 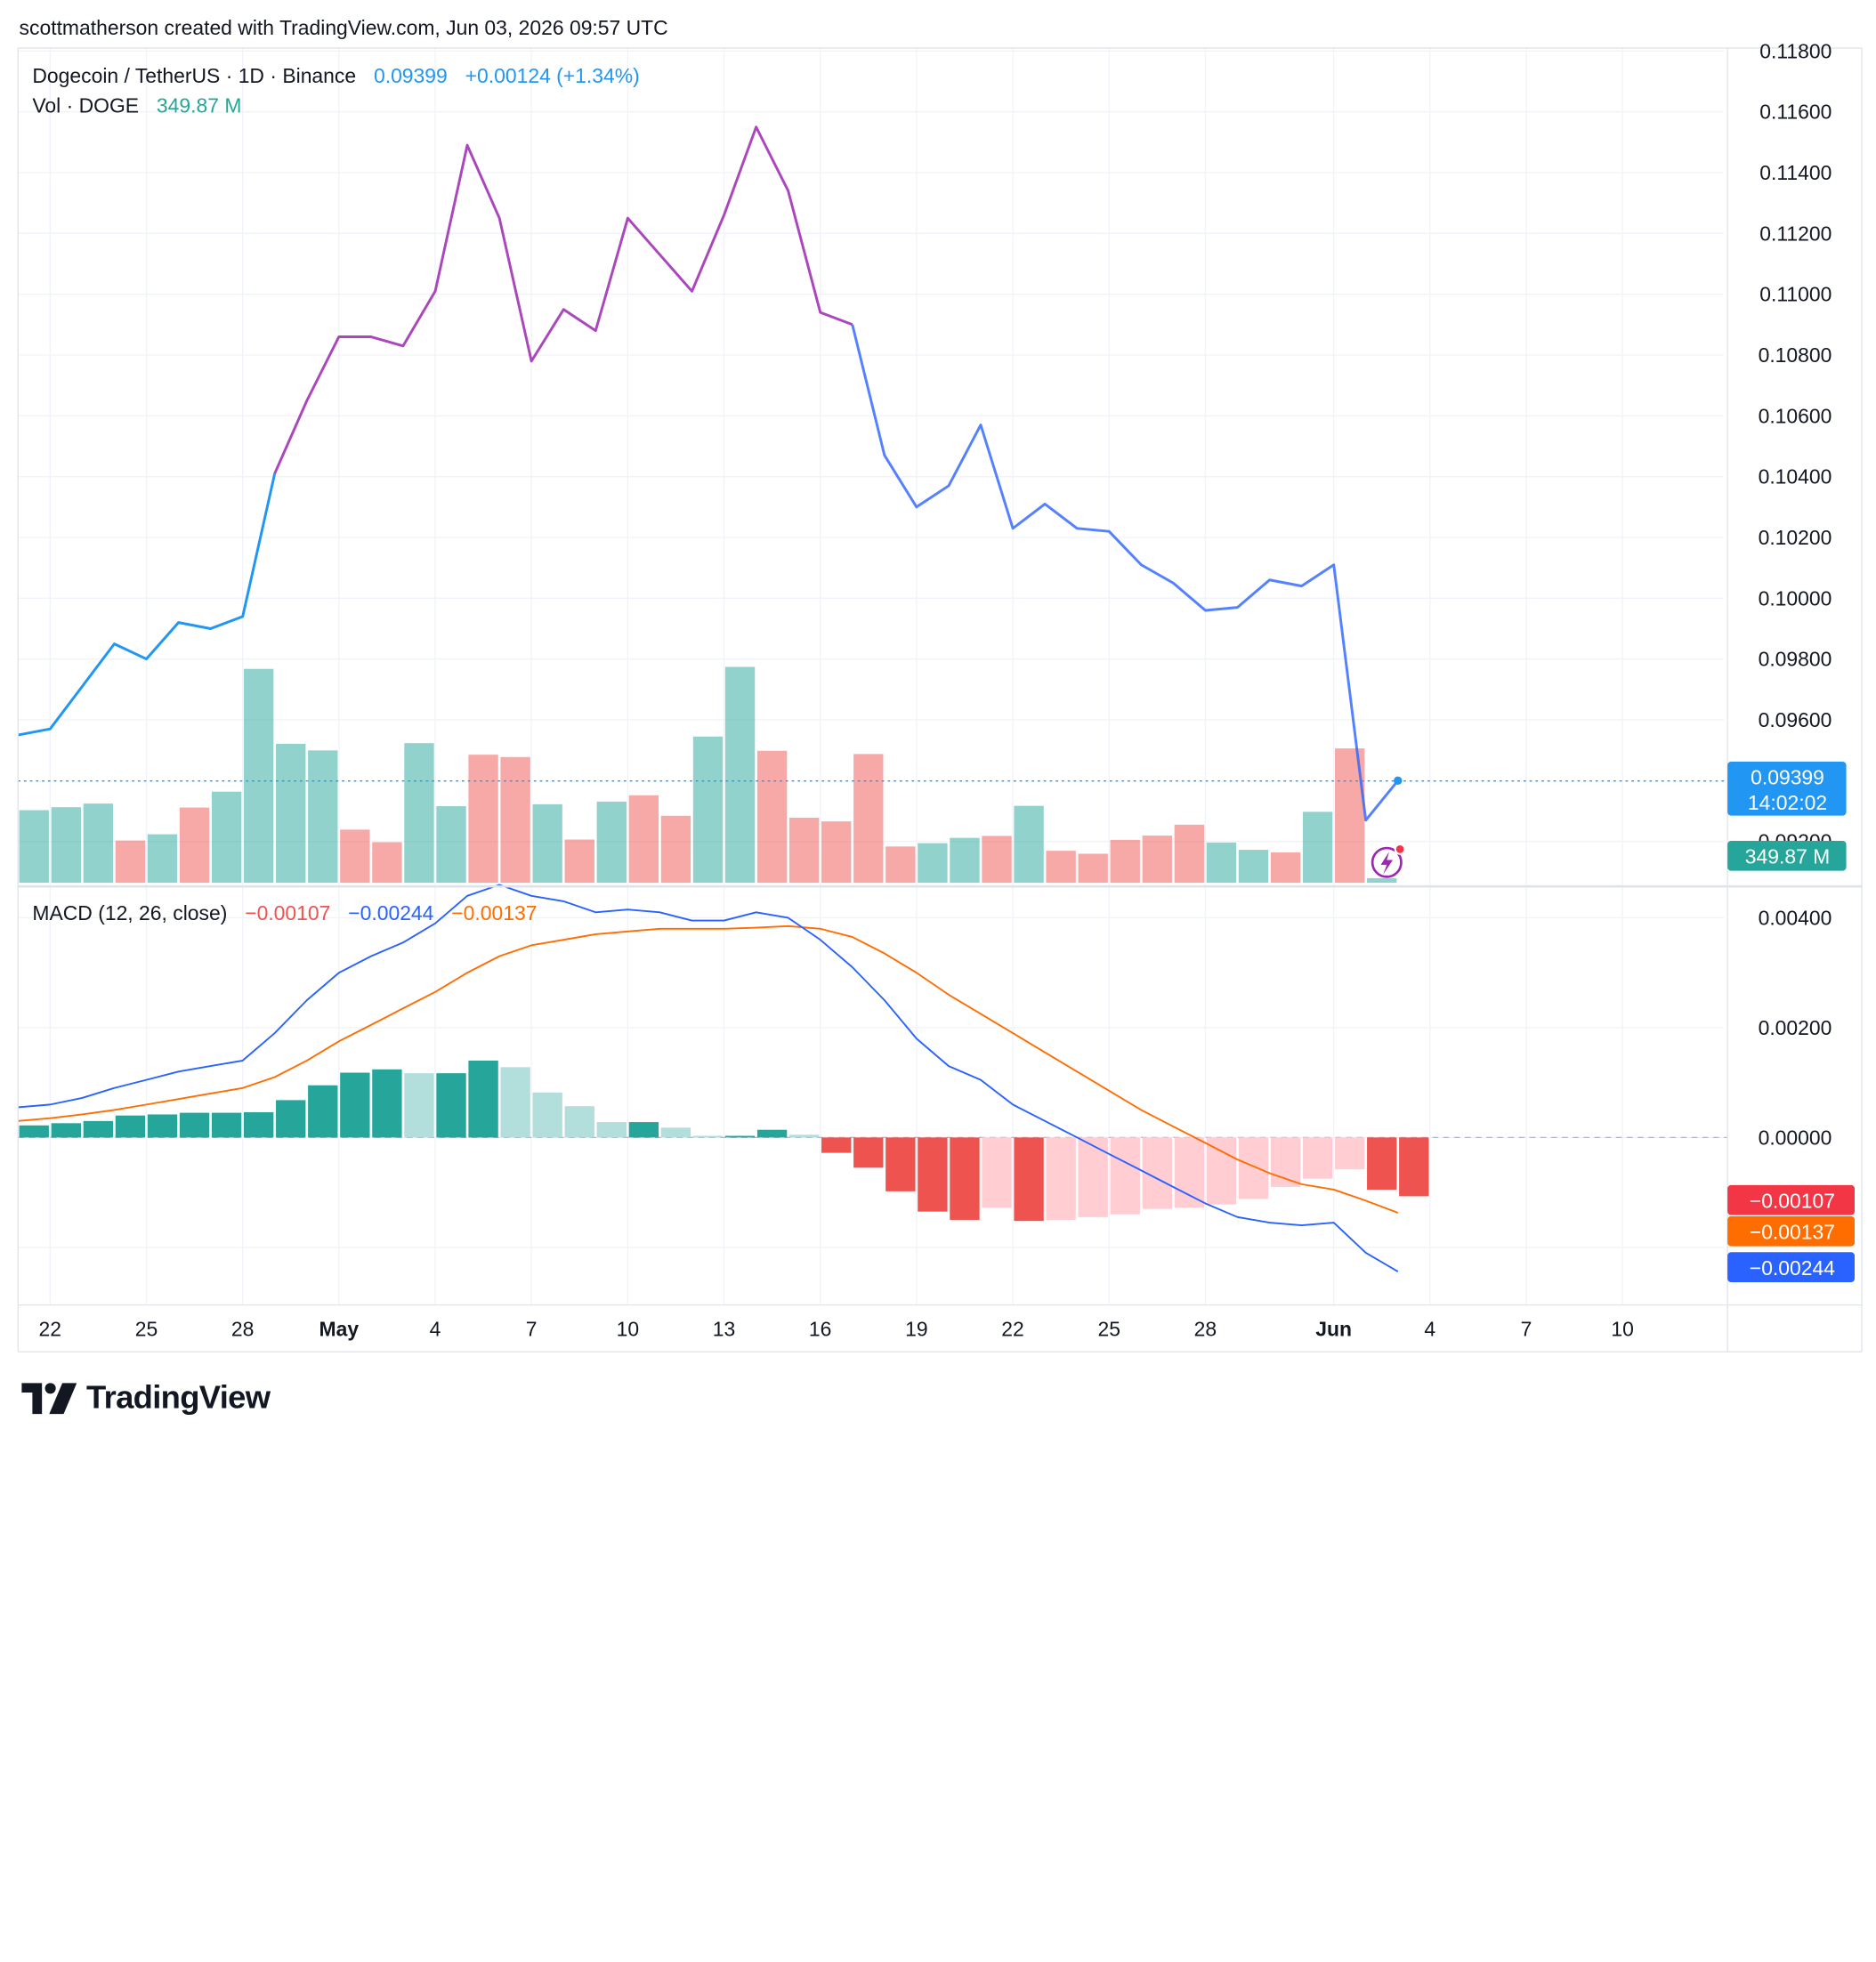 What do you see at coordinates (1795, 1137) in the screenshot?
I see `macd-tick-label: 0.00000` at bounding box center [1795, 1137].